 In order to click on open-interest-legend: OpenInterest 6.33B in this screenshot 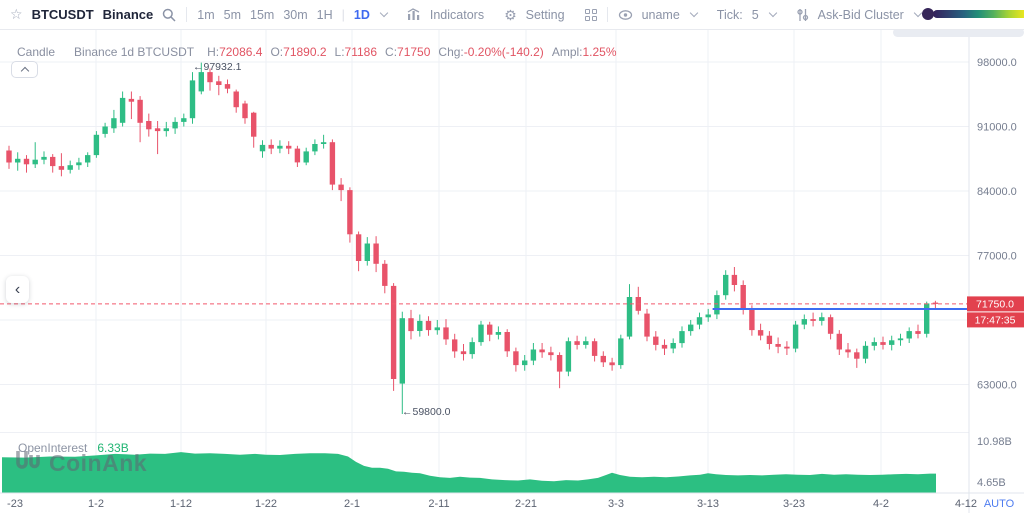, I will do `click(73, 448)`.